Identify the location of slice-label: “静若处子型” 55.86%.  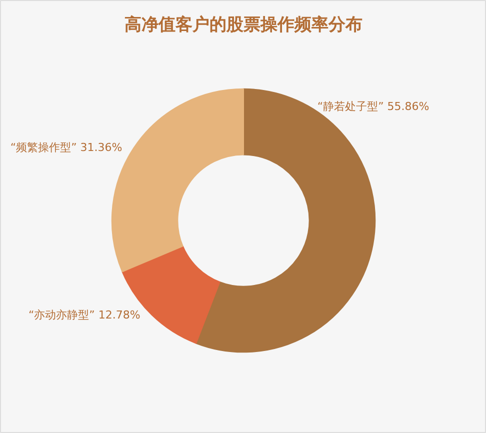
(373, 106).